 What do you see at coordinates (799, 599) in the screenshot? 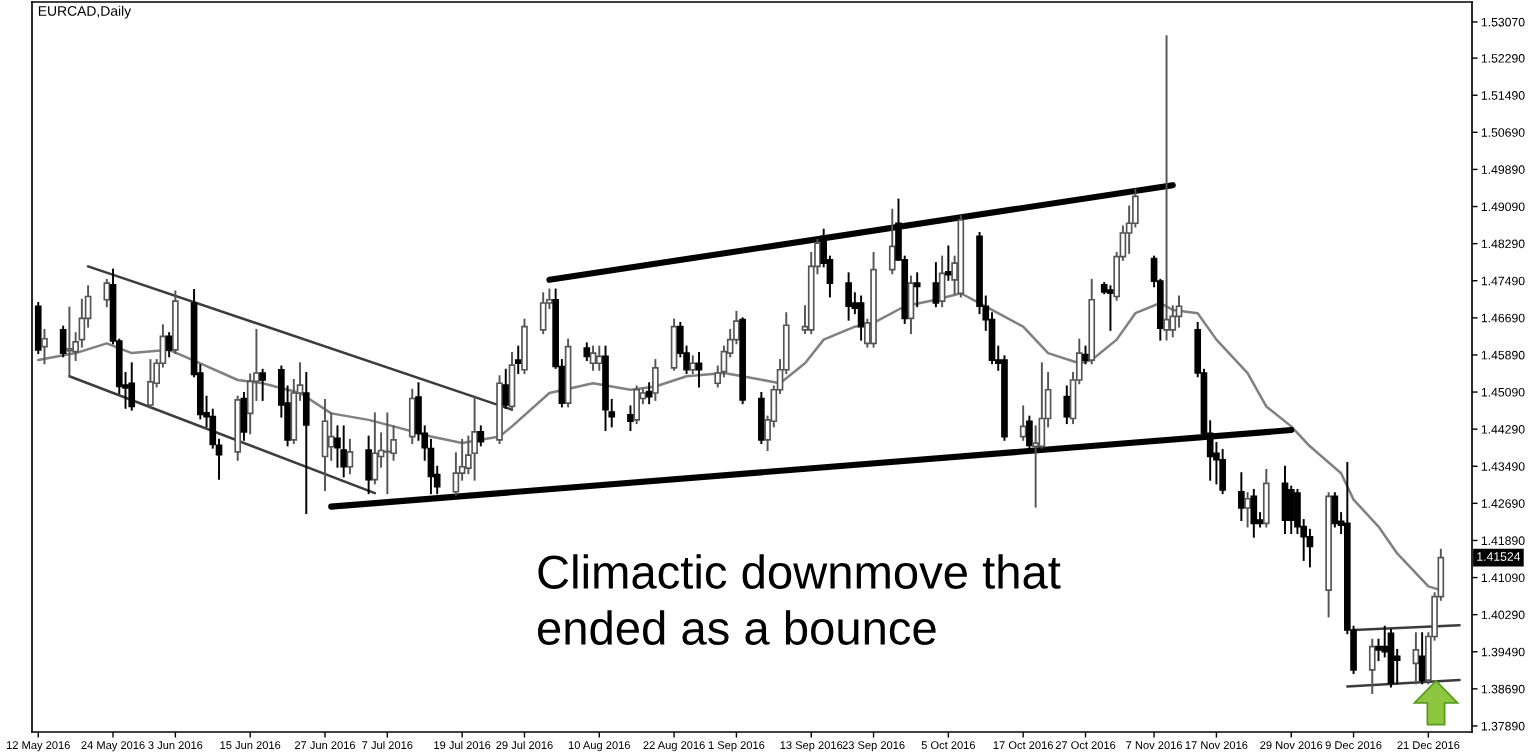
I see `annotation: Climactic downmove that ended as a bounce` at bounding box center [799, 599].